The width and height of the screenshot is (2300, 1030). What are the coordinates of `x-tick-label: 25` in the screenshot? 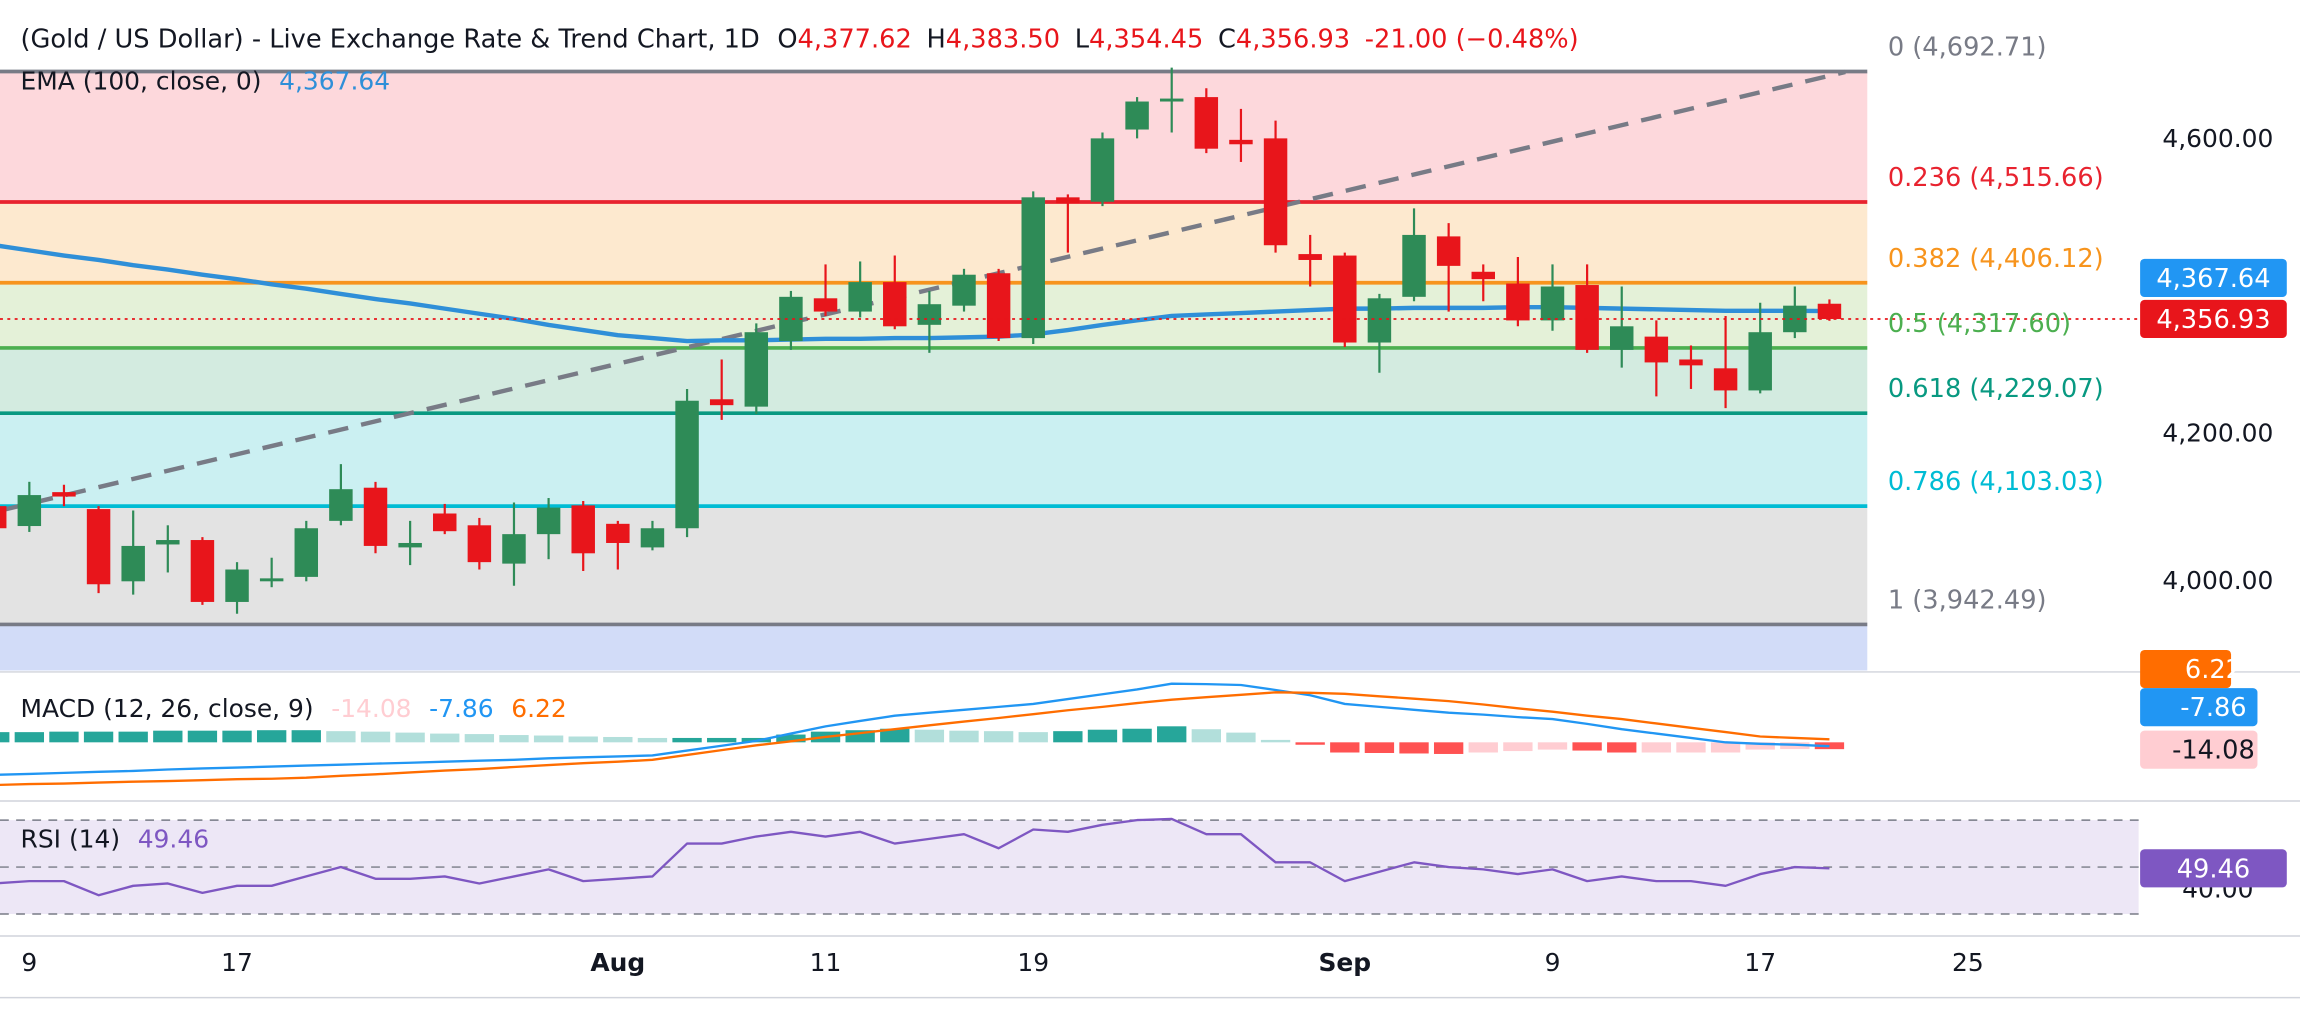 It's located at (1968, 962).